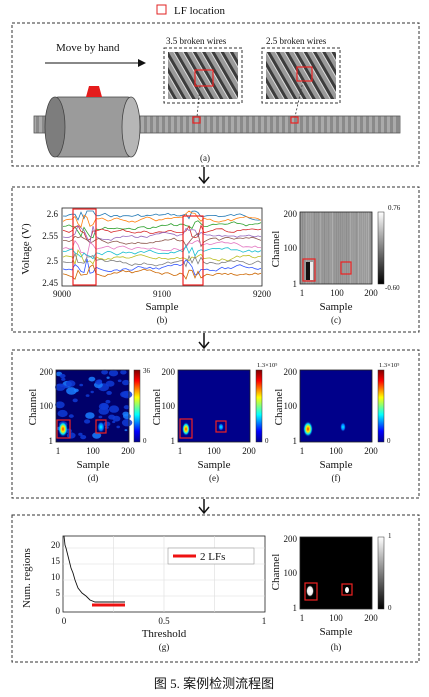  What do you see at coordinates (371, 451) in the screenshot?
I see `f-xtick-3: 200` at bounding box center [371, 451].